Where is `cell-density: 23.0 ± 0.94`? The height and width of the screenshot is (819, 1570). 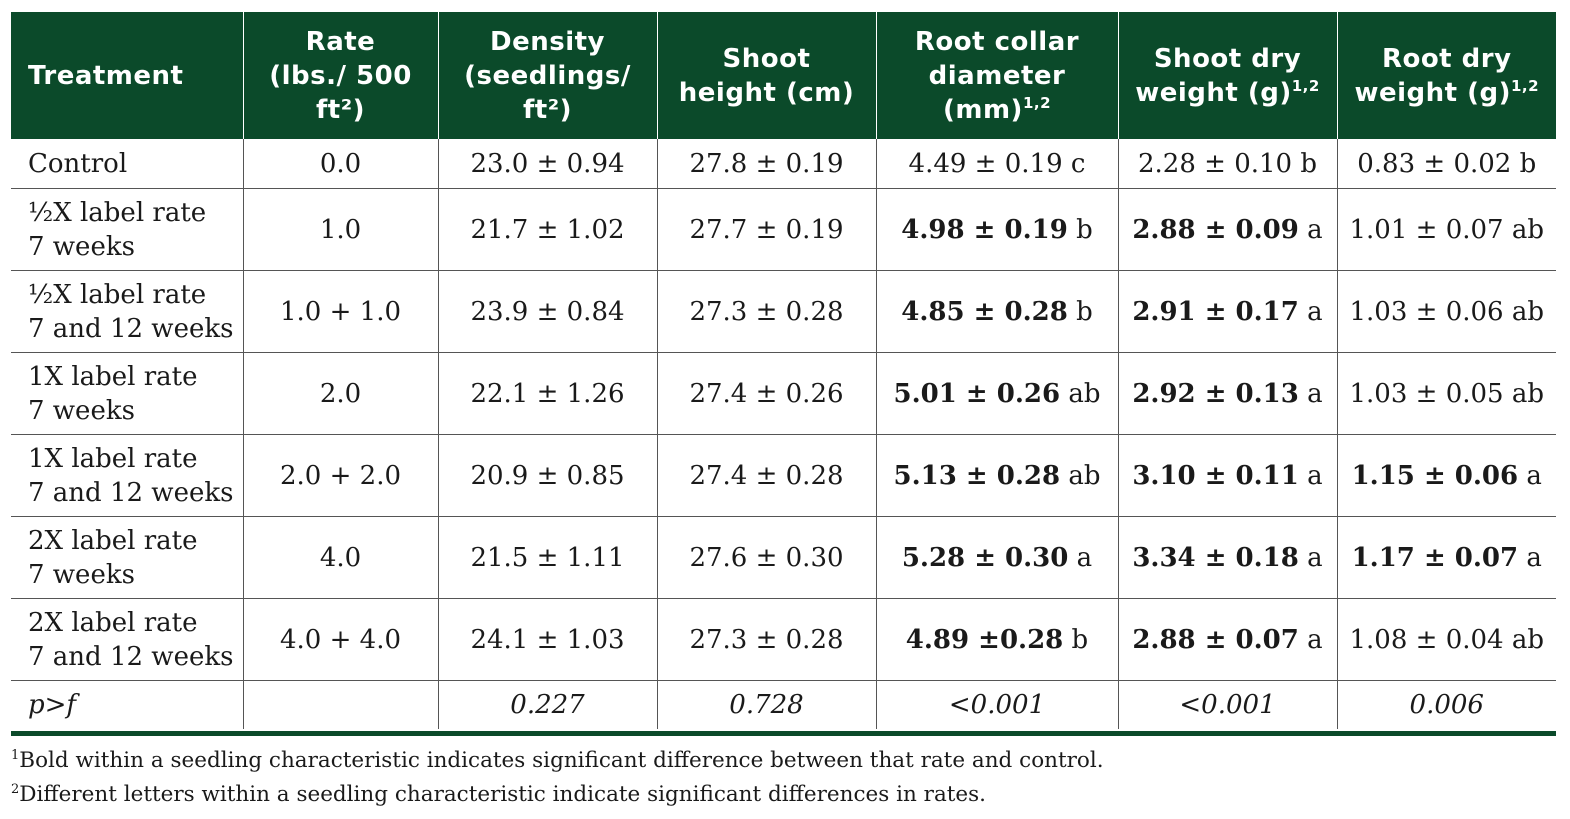
cell-density: 23.0 ± 0.94 is located at coordinates (547, 164).